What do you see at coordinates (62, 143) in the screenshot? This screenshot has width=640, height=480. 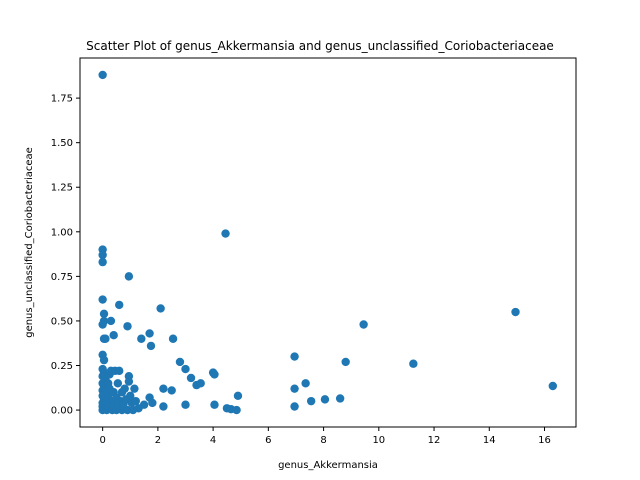 I see `y-tick-label: 1.50` at bounding box center [62, 143].